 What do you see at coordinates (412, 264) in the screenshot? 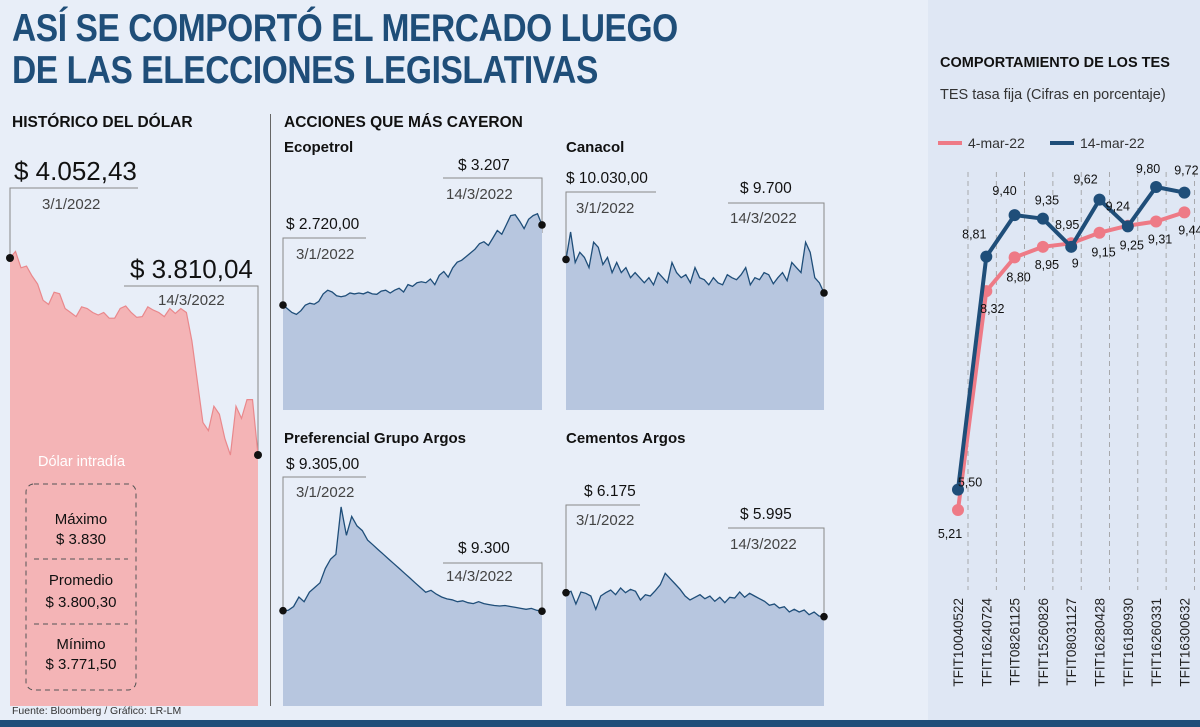
I see `ecopetrol-line` at bounding box center [412, 264].